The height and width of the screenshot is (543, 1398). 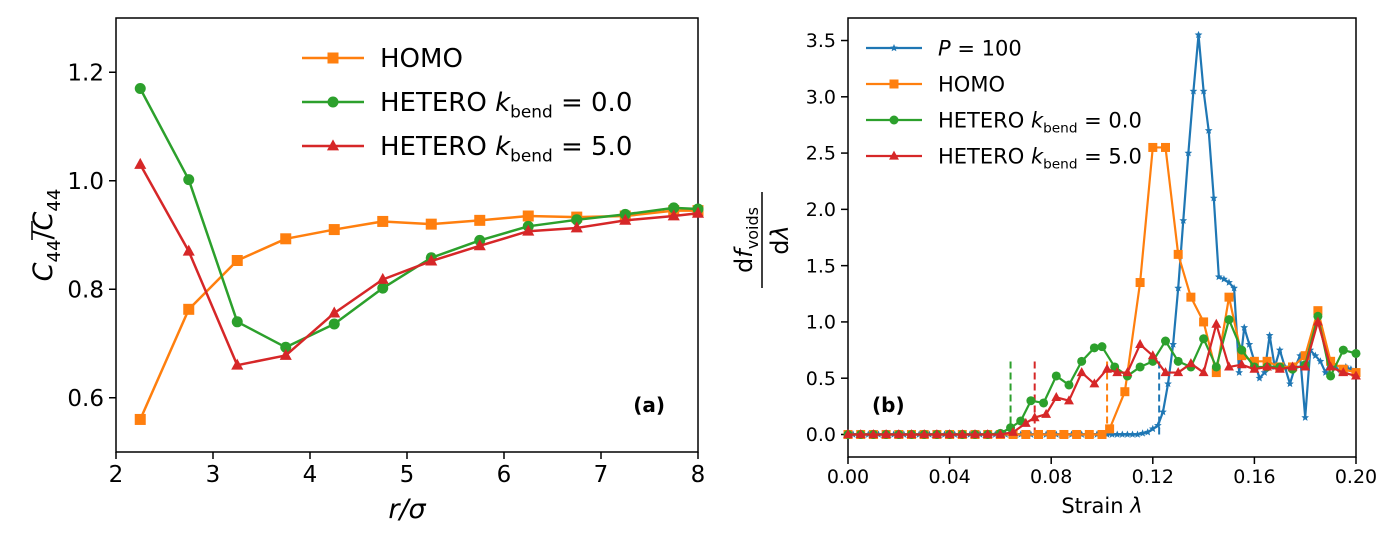 What do you see at coordinates (1254, 477) in the screenshot?
I see `x-tick-label: 0.16` at bounding box center [1254, 477].